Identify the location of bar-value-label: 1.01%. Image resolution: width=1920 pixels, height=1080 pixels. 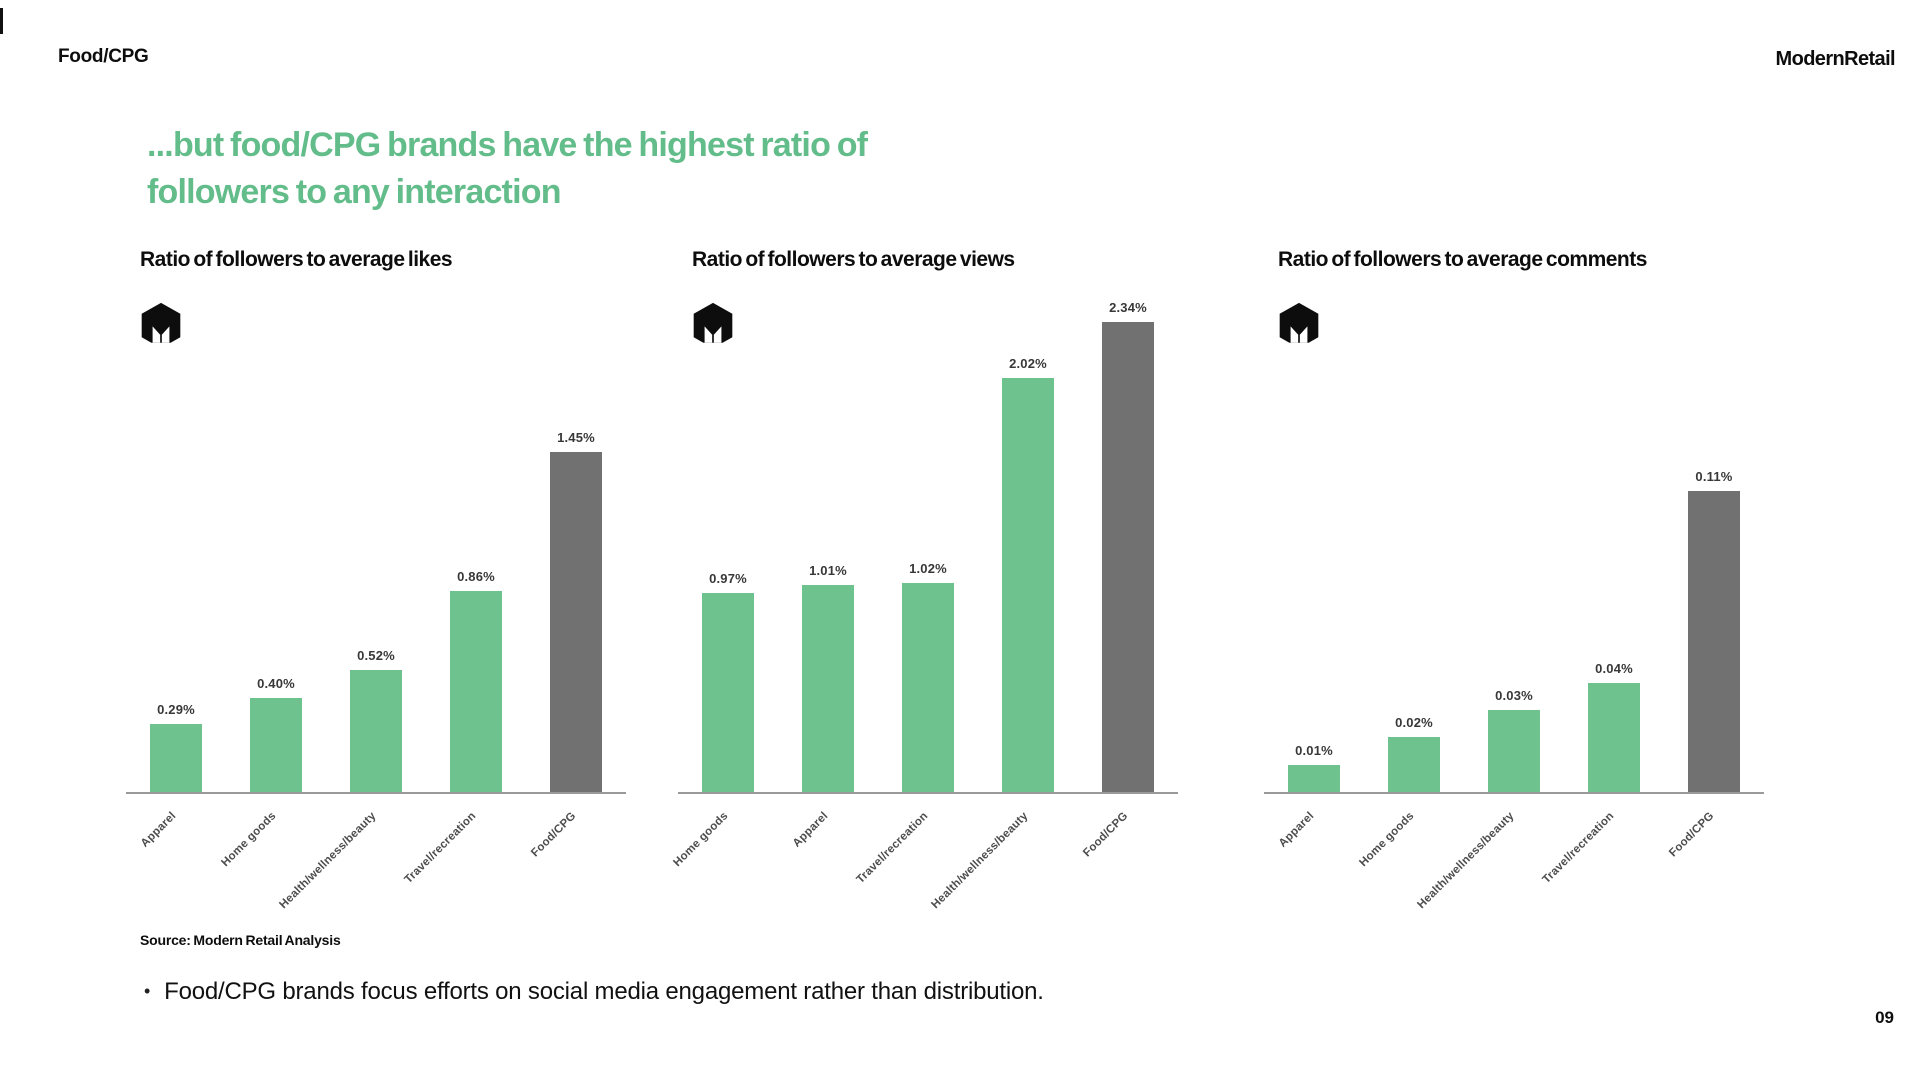
(828, 570).